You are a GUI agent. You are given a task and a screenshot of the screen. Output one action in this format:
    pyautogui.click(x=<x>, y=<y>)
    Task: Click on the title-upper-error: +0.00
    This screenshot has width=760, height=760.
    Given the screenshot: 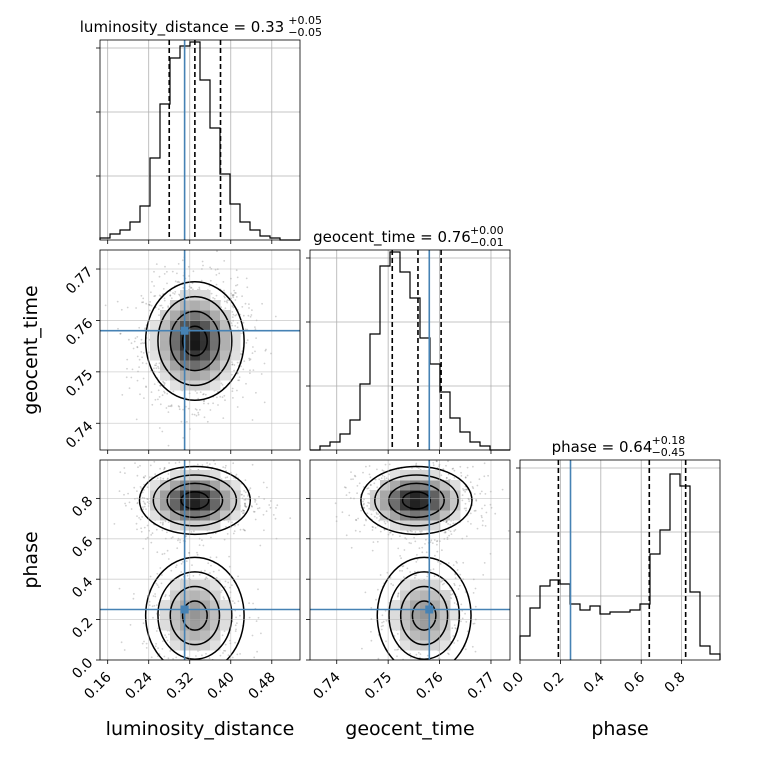 What is the action you would take?
    pyautogui.click(x=487, y=230)
    